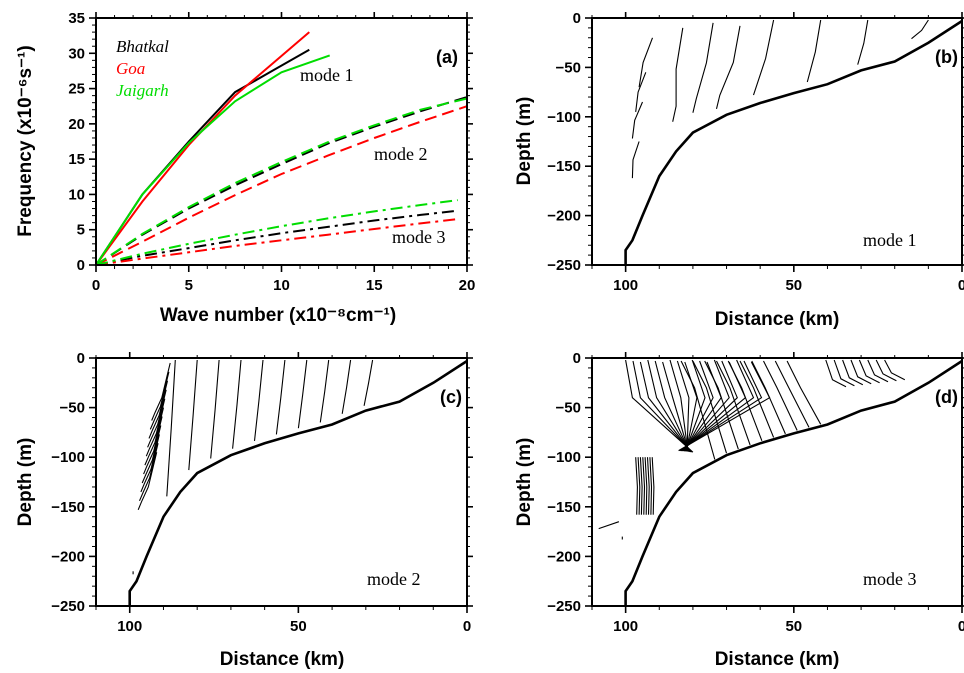 This screenshot has height=673, width=964. I want to click on panel-label: (d), so click(946, 397).